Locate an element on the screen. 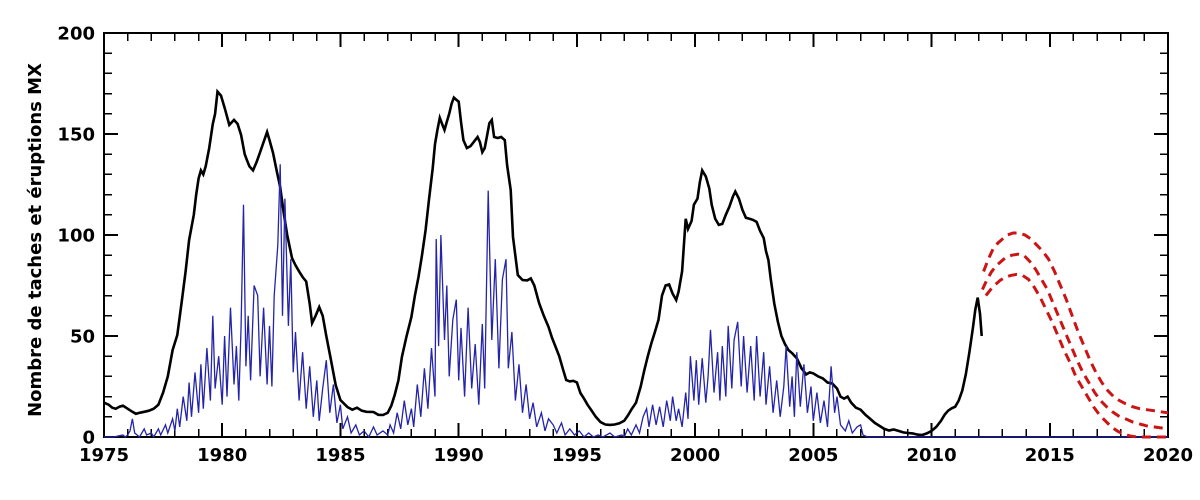 The width and height of the screenshot is (1200, 500). x-tick-label: 2010 is located at coordinates (932, 455).